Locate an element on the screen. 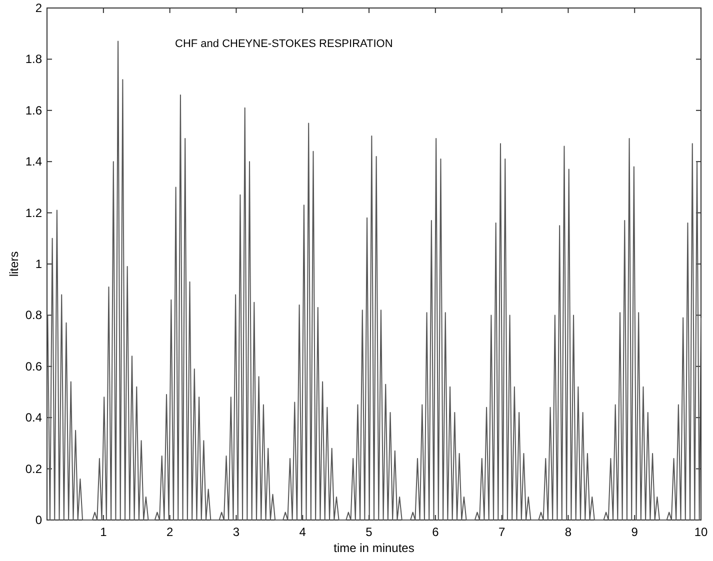 This screenshot has width=713, height=561. y-tick-label: 1.2 is located at coordinates (33, 213).